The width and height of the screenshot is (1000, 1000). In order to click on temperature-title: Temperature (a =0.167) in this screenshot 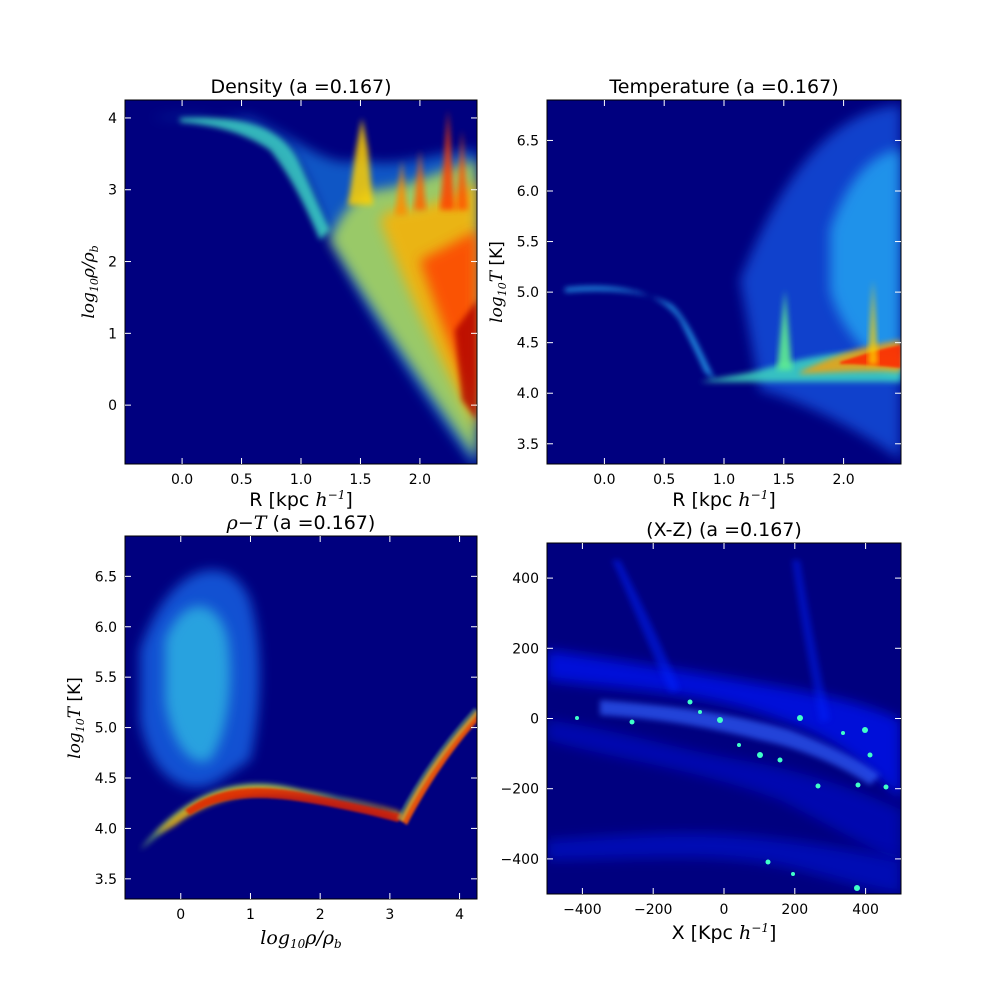, I will do `click(723, 87)`.